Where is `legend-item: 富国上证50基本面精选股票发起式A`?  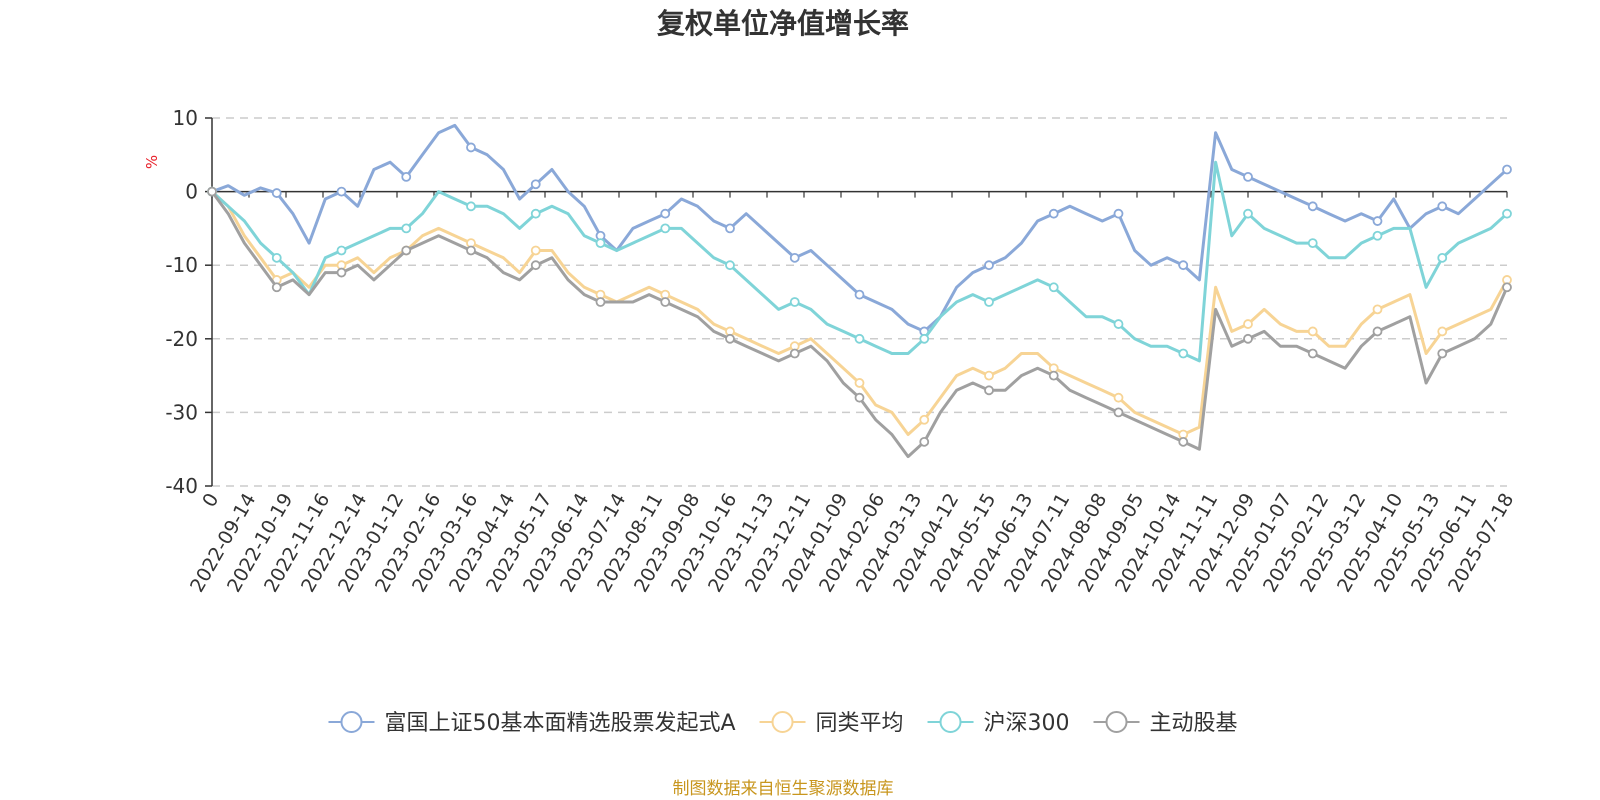
legend-item: 富国上证50基本面精选股票发起式A is located at coordinates (532, 723).